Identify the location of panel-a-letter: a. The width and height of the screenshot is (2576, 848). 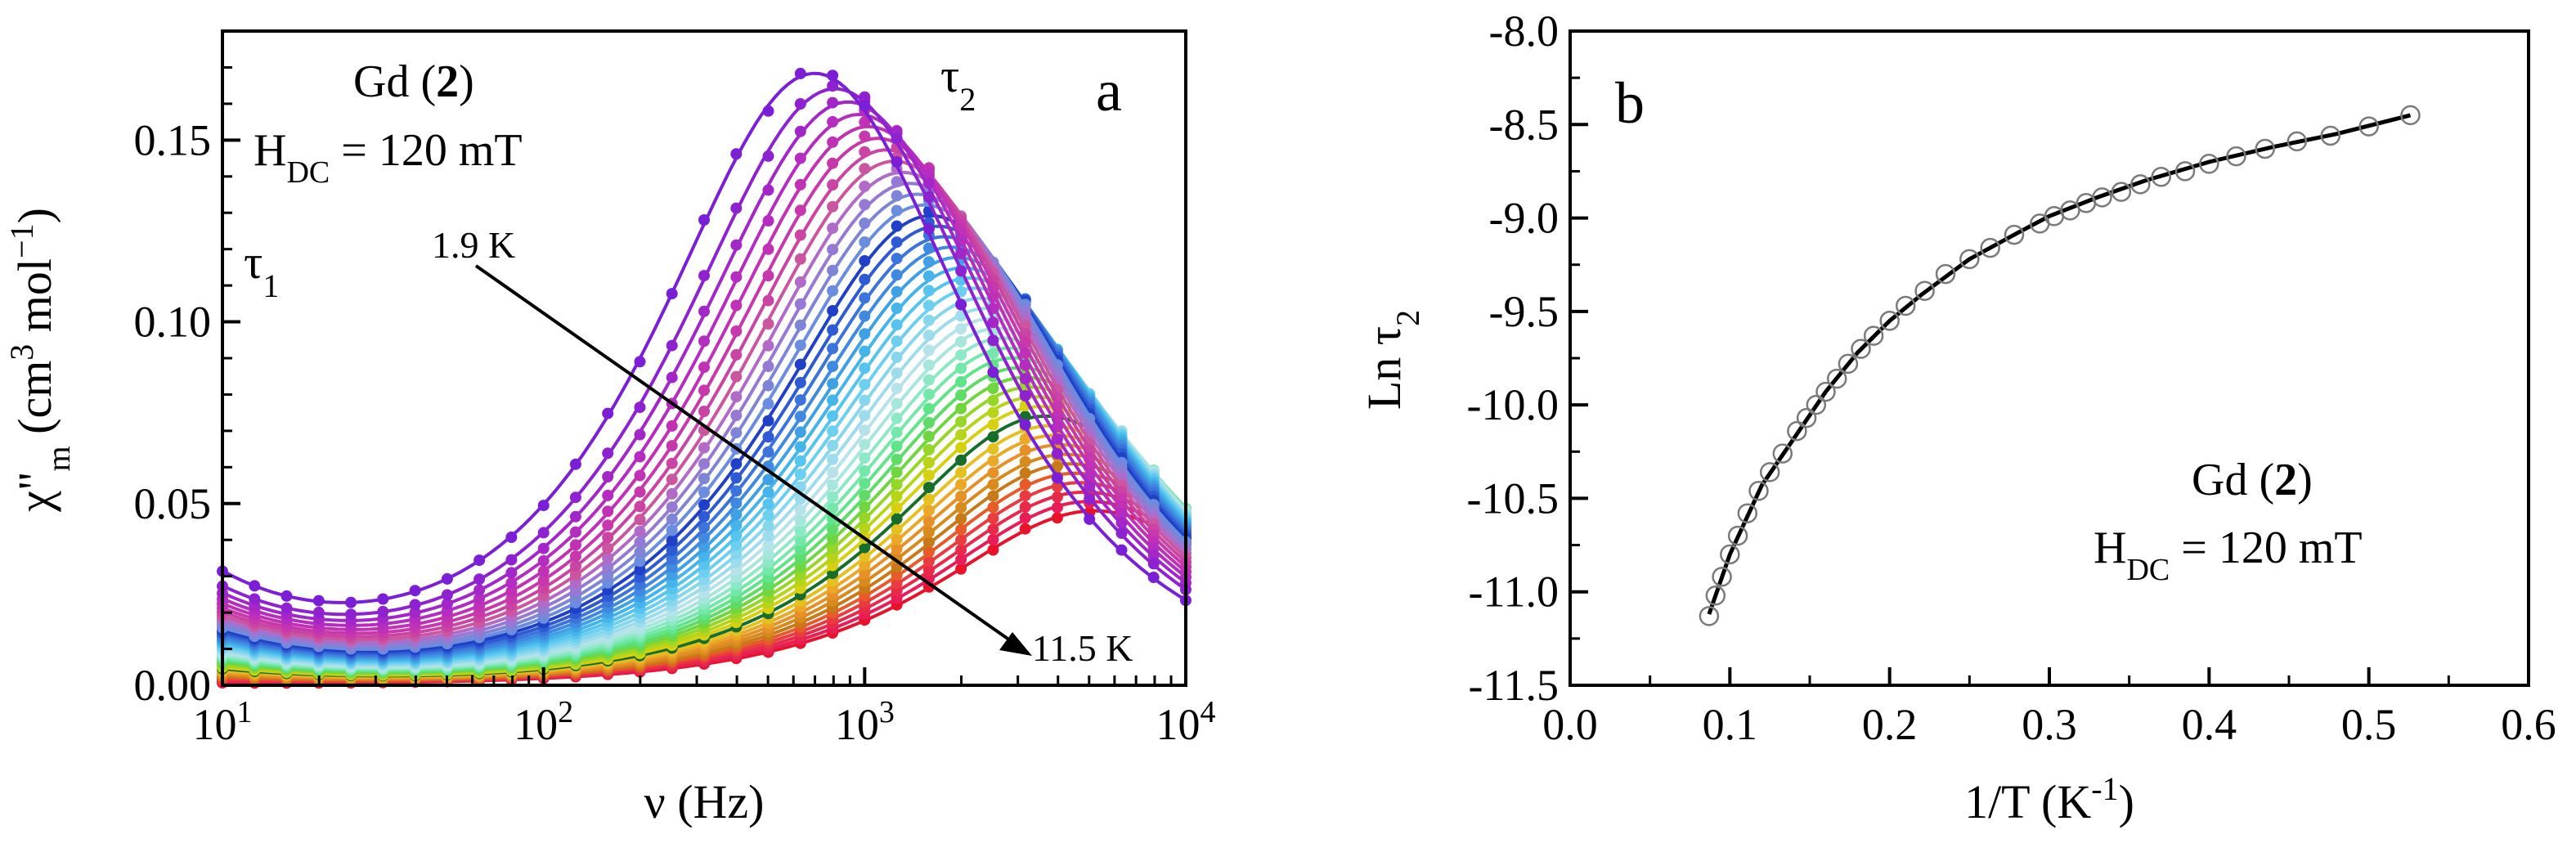
(1109, 91).